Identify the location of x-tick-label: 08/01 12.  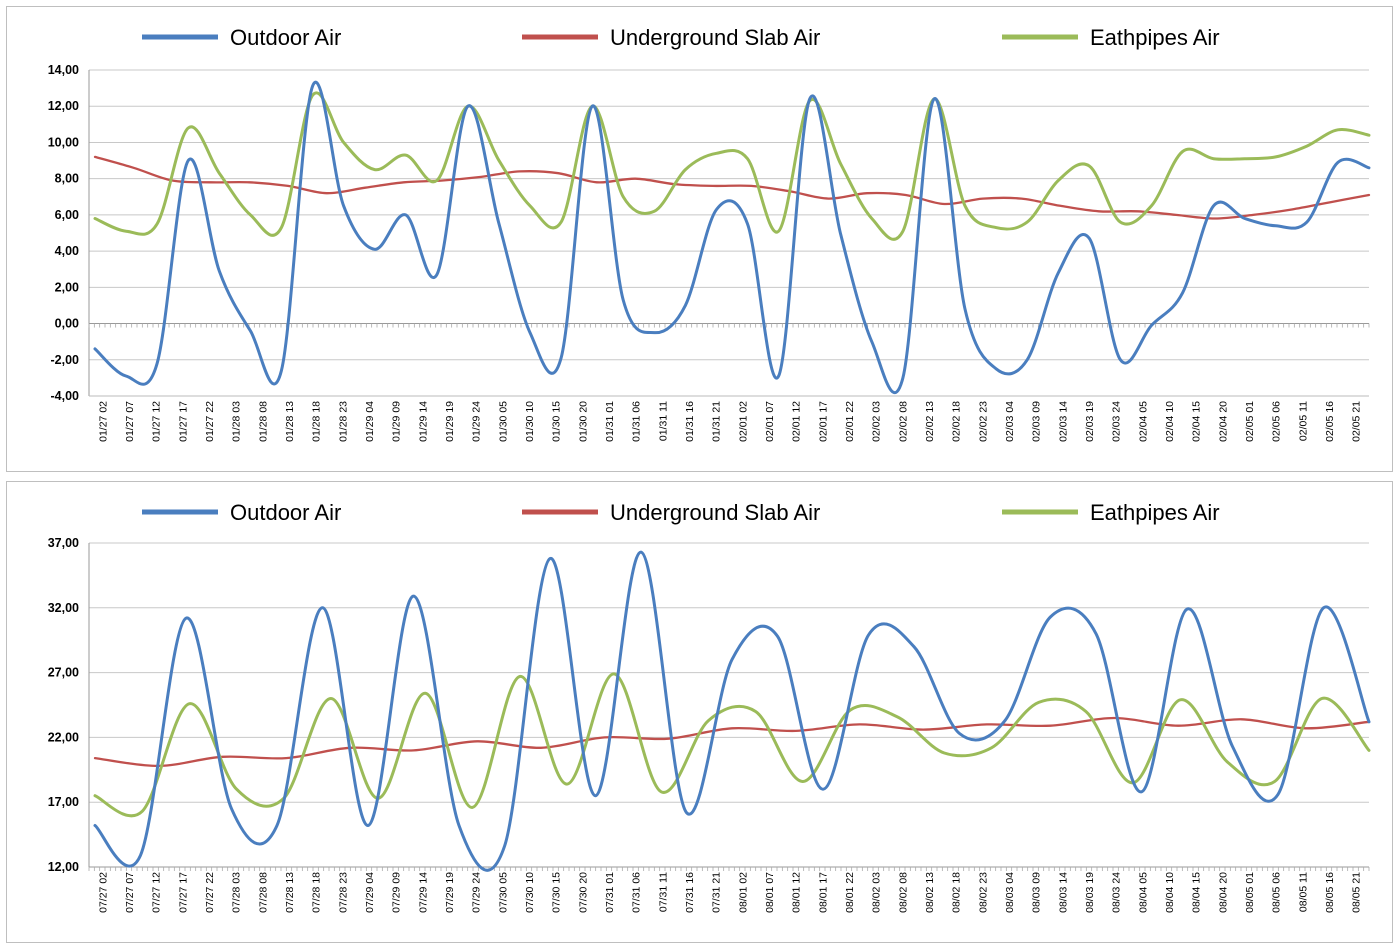
(797, 892).